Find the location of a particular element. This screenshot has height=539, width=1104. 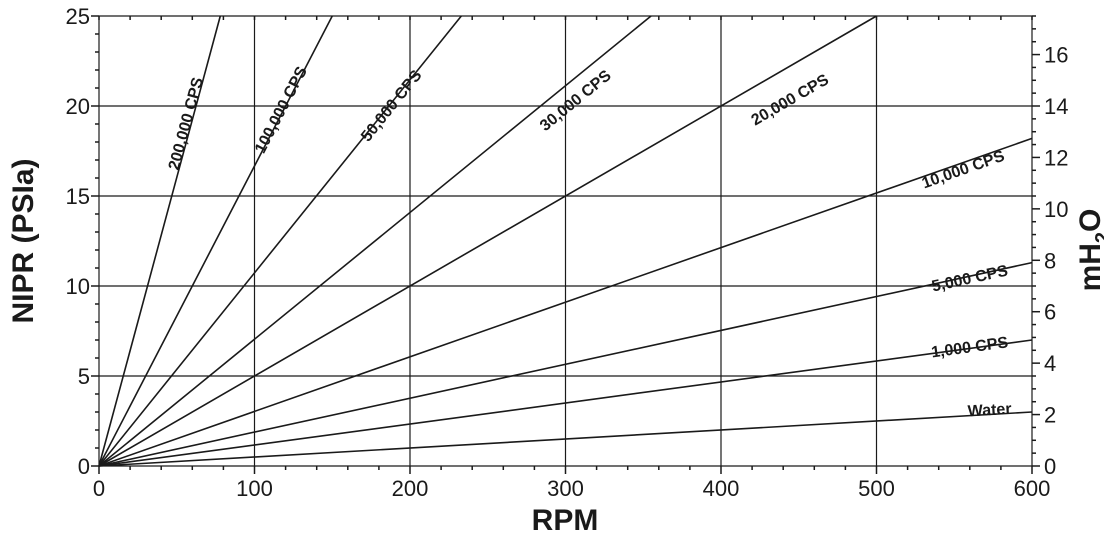

series-label-1-000-cps: 1,000 CPS is located at coordinates (969, 347).